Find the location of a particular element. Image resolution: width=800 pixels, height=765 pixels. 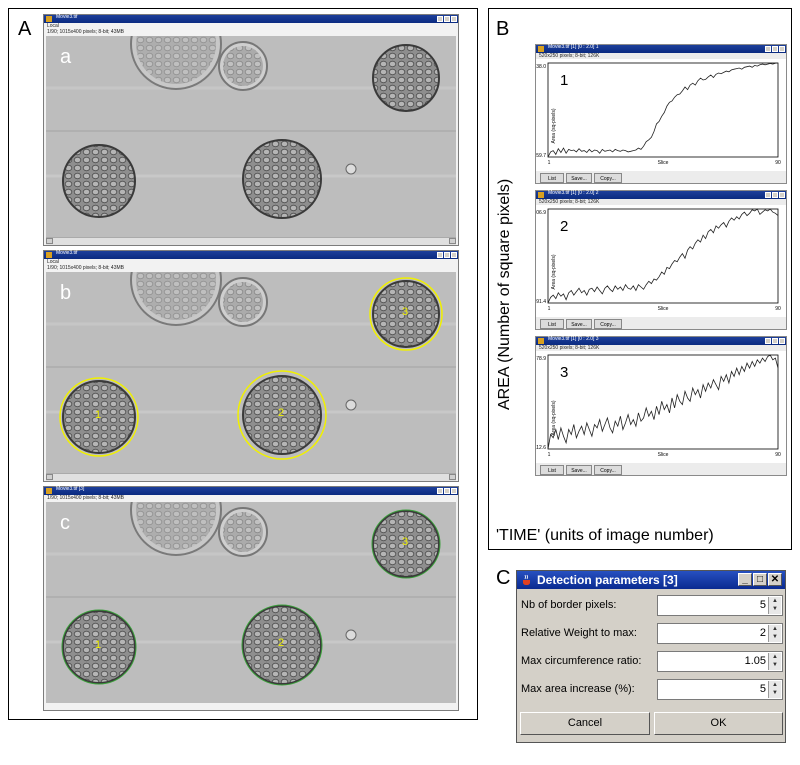

x-axis-title: 'TIME' (units of image number) is located at coordinates (605, 535).